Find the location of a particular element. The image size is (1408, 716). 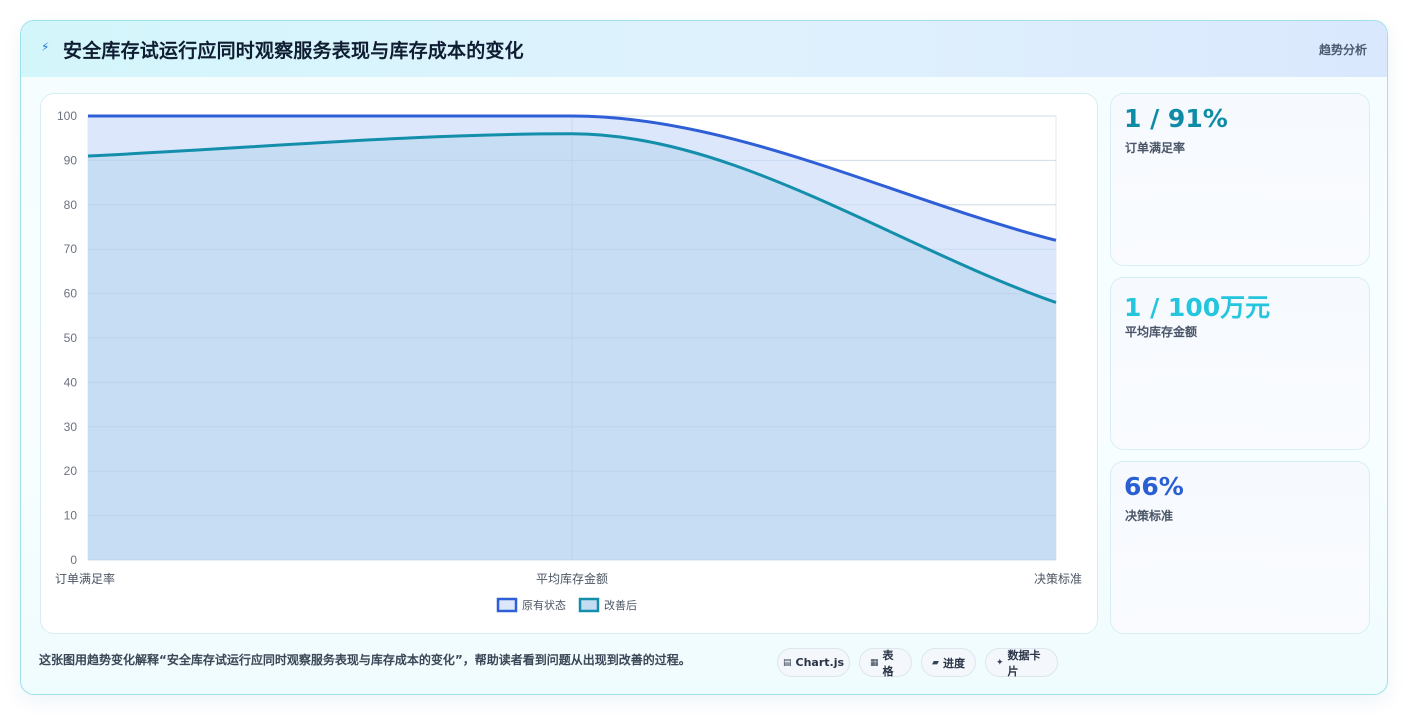

pill-label: Chart.js is located at coordinates (820, 662).